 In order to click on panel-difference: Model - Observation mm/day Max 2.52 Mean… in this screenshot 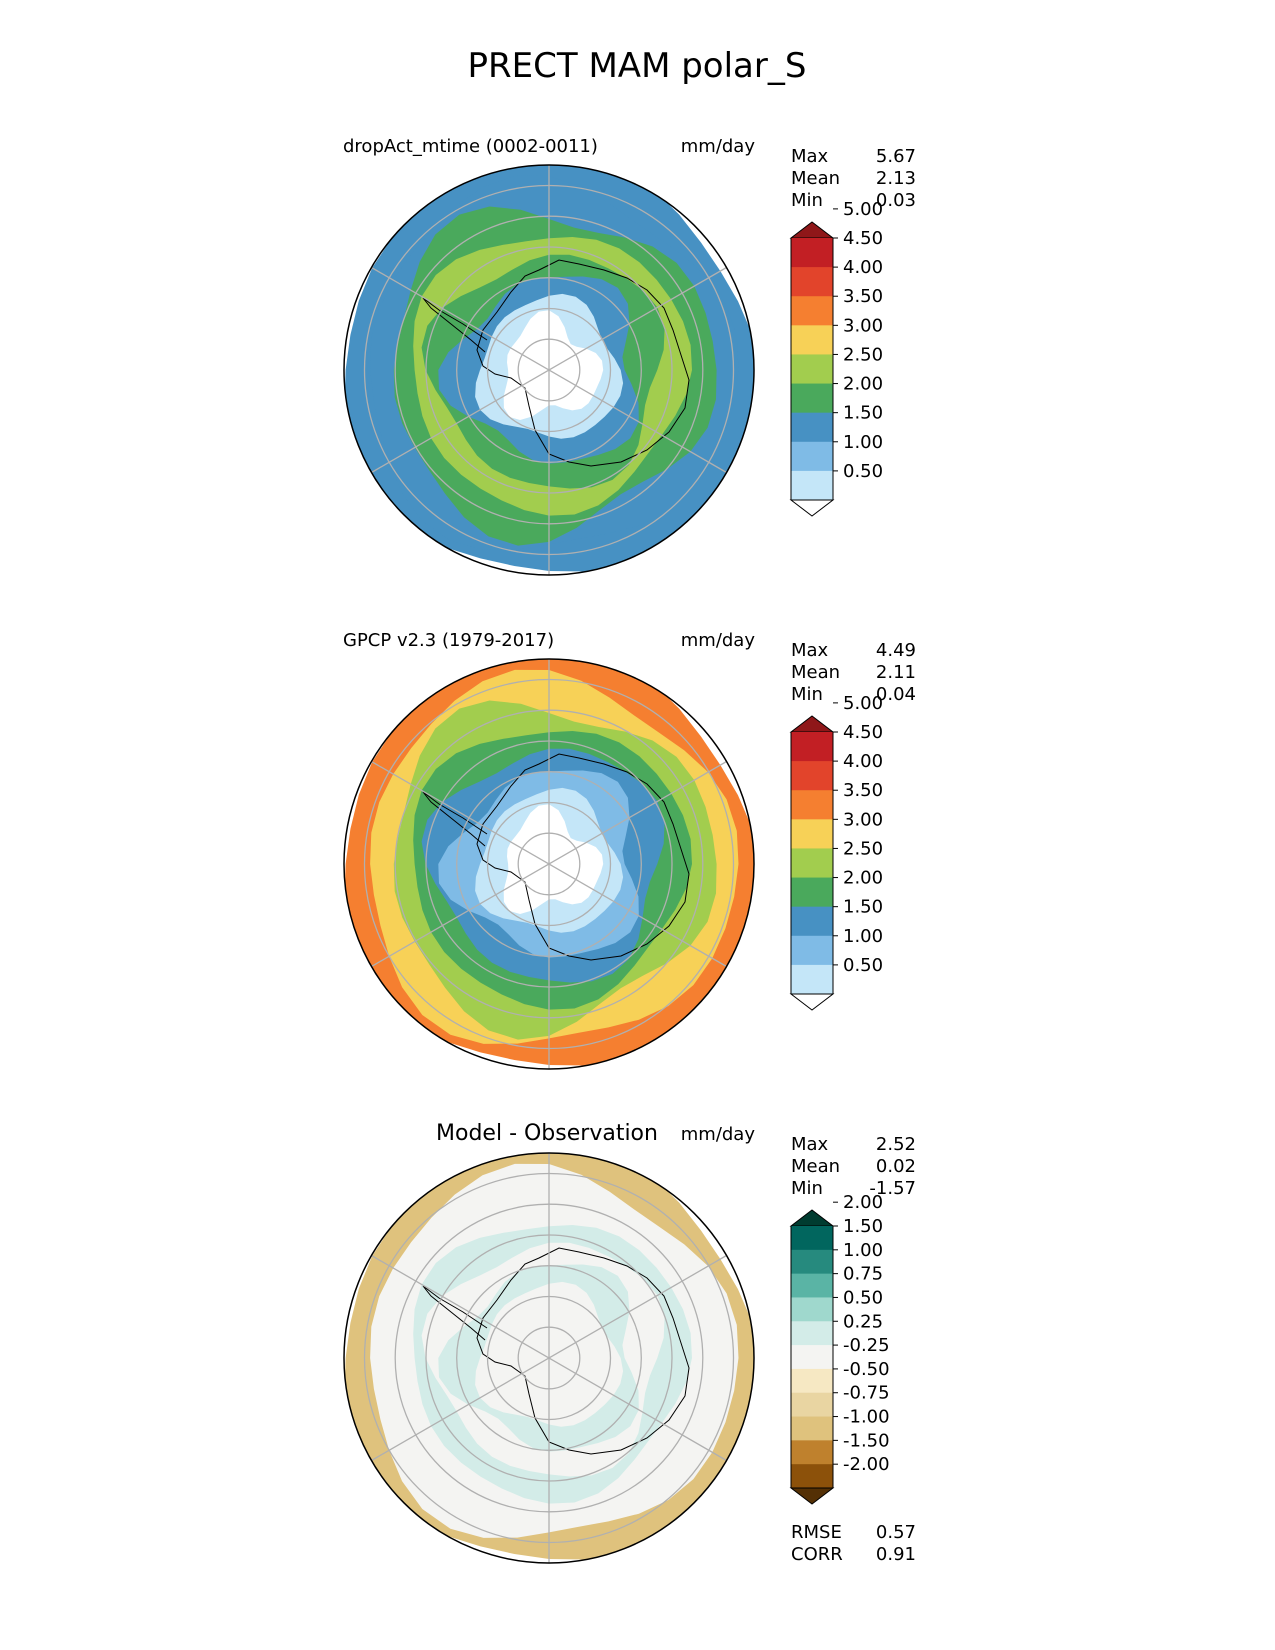, I will do `click(629, 1343)`.